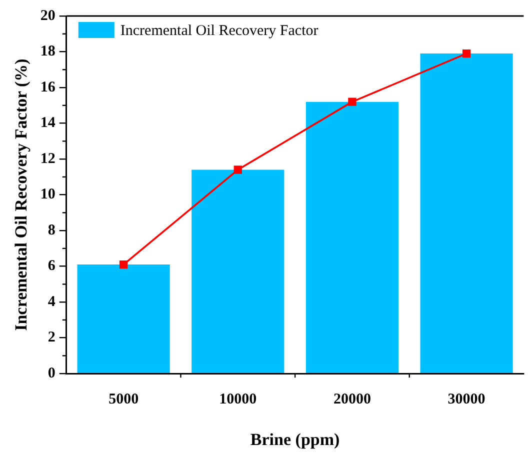  Describe the element at coordinates (123, 399) in the screenshot. I see `x-tick-label: 5000` at that location.